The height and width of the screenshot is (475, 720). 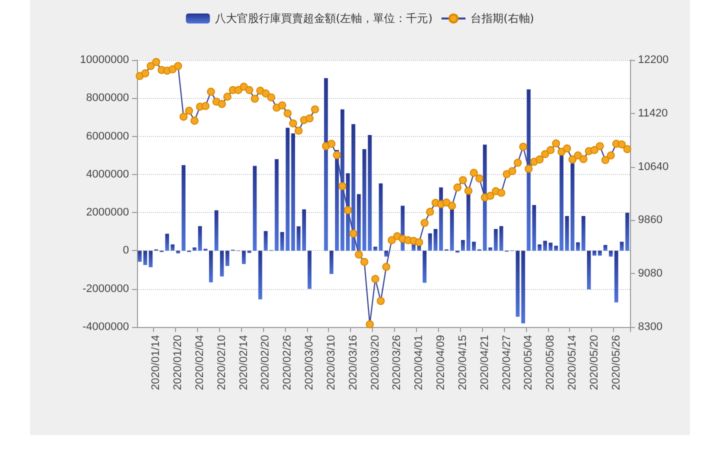 What do you see at coordinates (506, 362) in the screenshot?
I see `x-tick-label: 2020/04/27` at bounding box center [506, 362].